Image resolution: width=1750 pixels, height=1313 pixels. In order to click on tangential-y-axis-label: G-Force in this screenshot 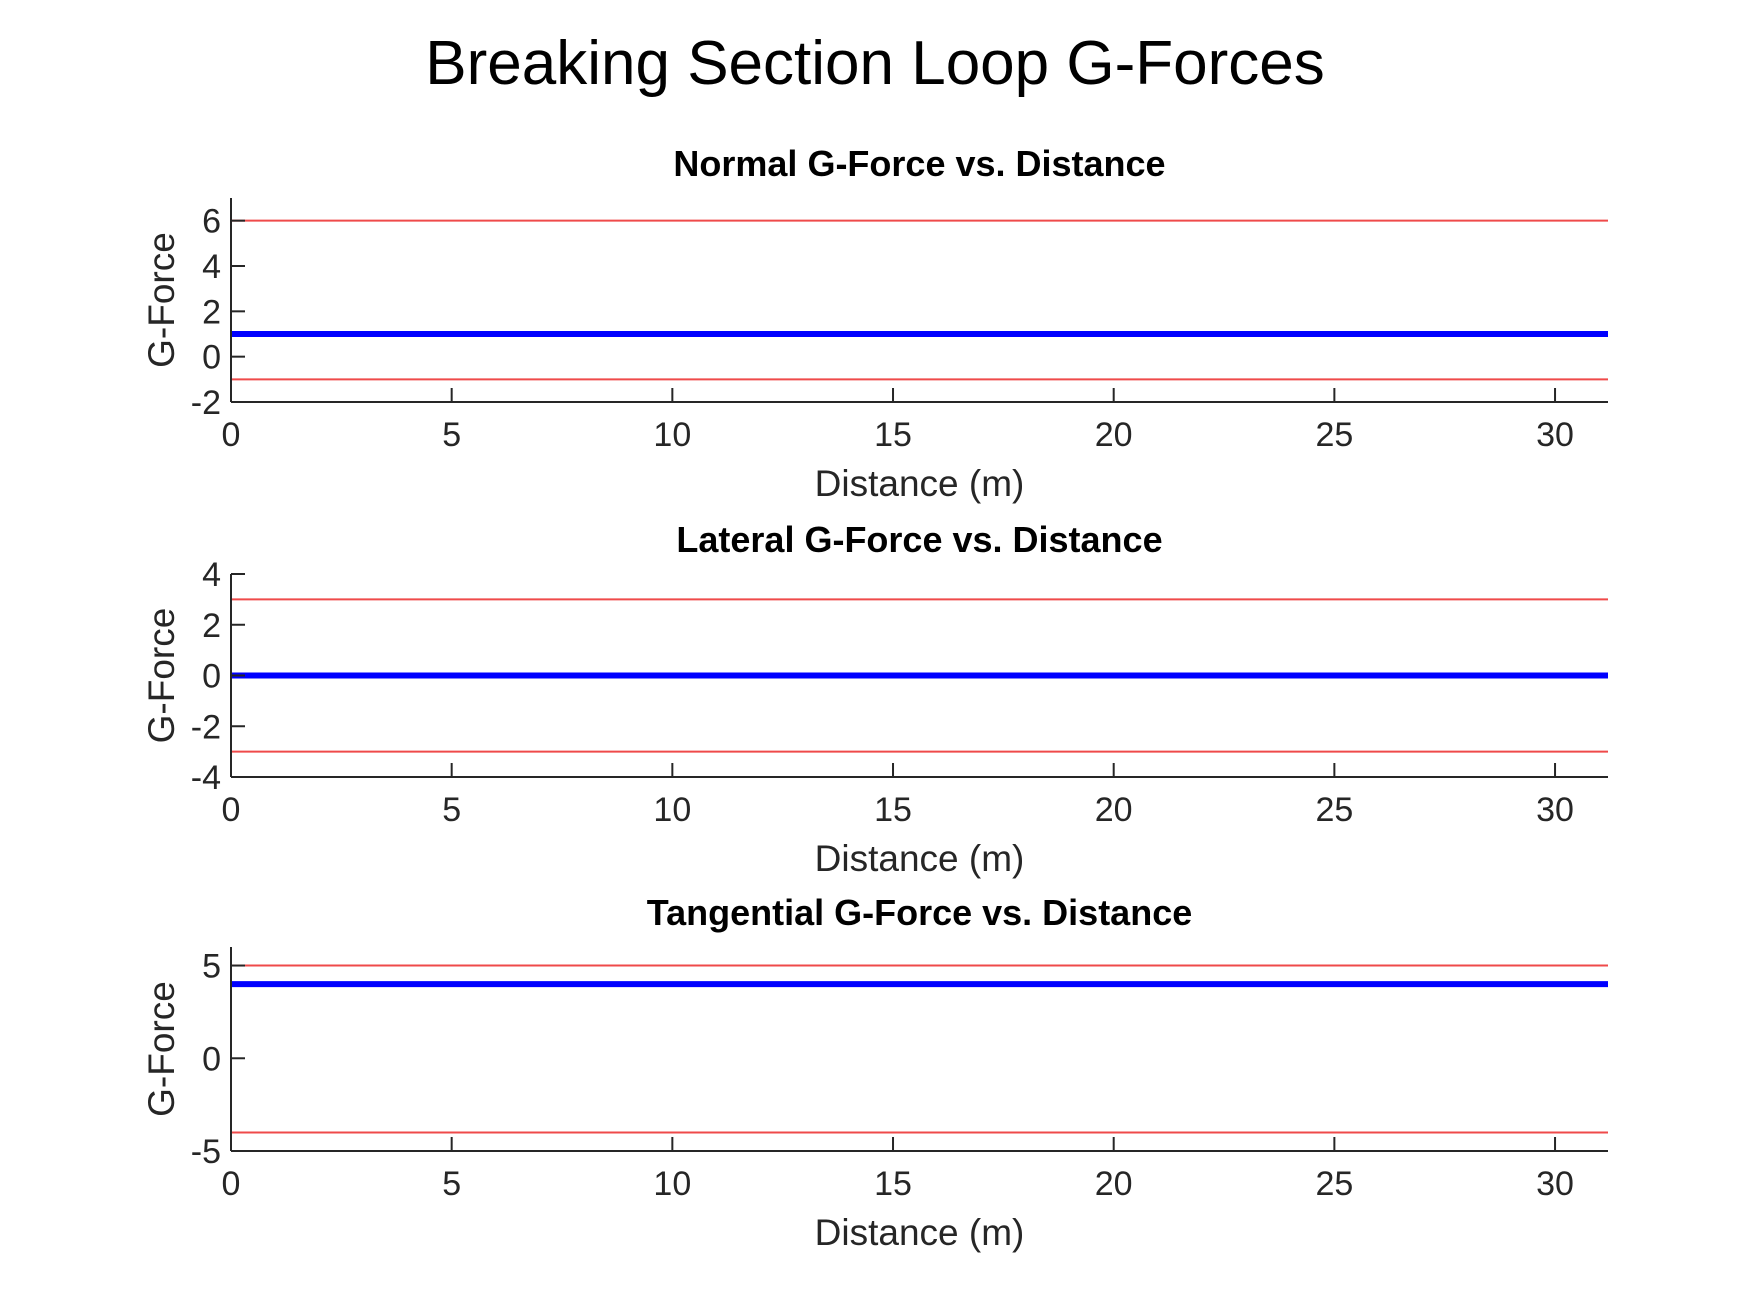, I will do `click(161, 1049)`.